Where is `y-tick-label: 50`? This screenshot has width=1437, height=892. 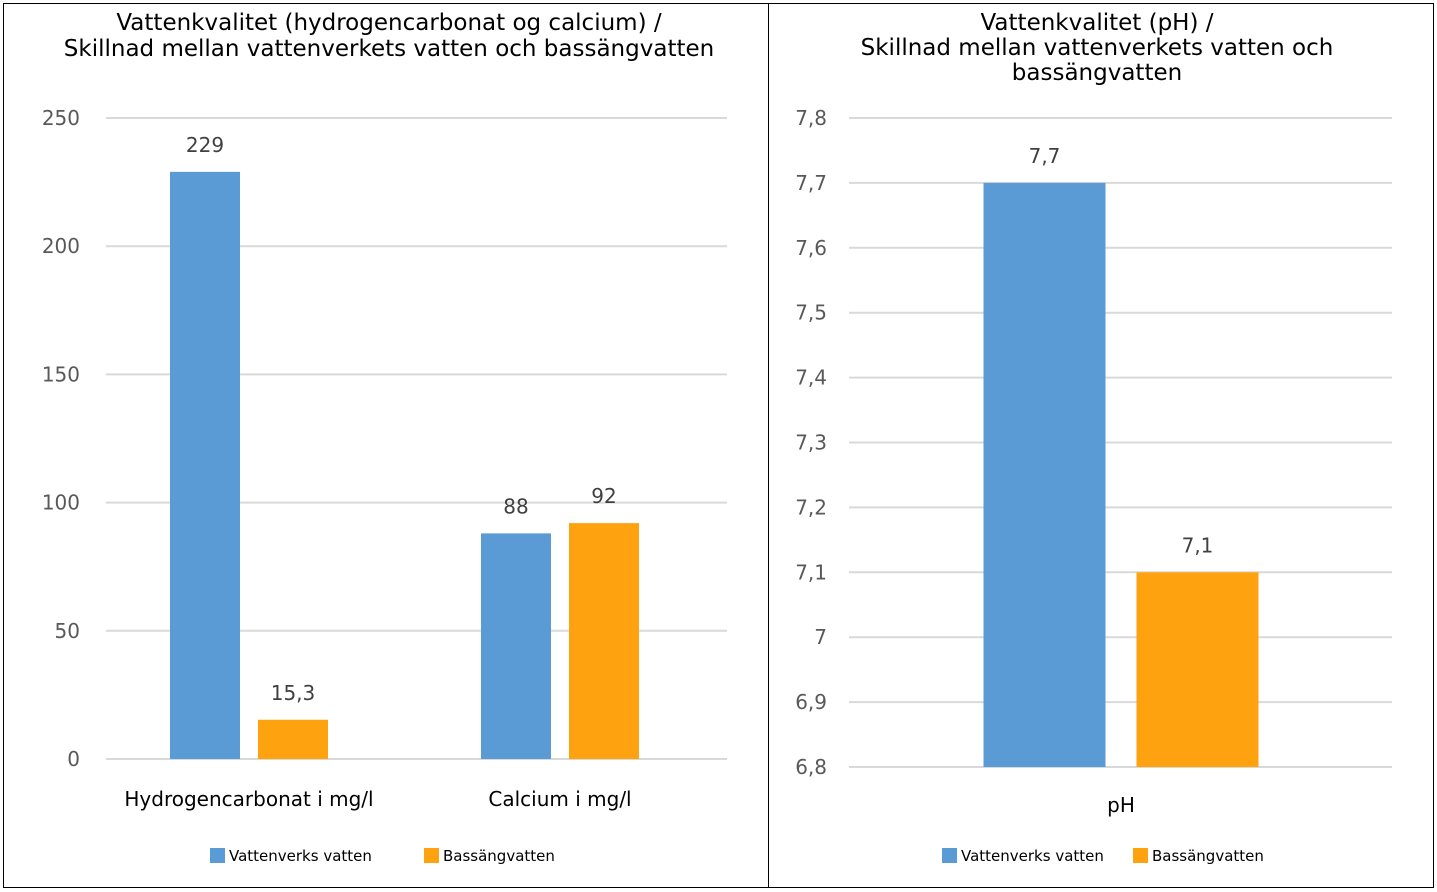
y-tick-label: 50 is located at coordinates (67, 631).